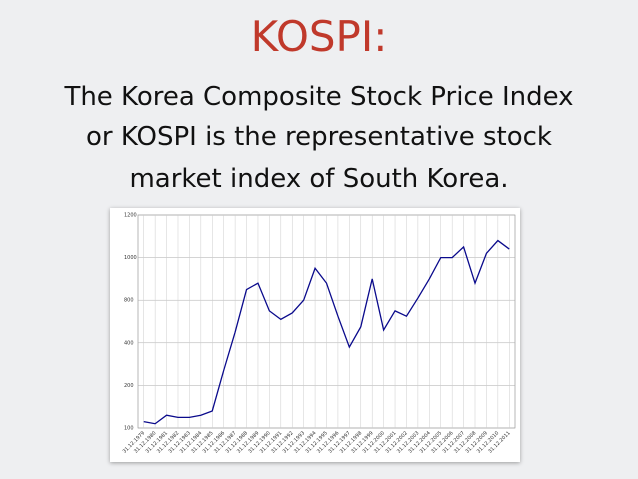  What do you see at coordinates (319, 179) in the screenshot?
I see `slide-text: market index of South Korea.` at bounding box center [319, 179].